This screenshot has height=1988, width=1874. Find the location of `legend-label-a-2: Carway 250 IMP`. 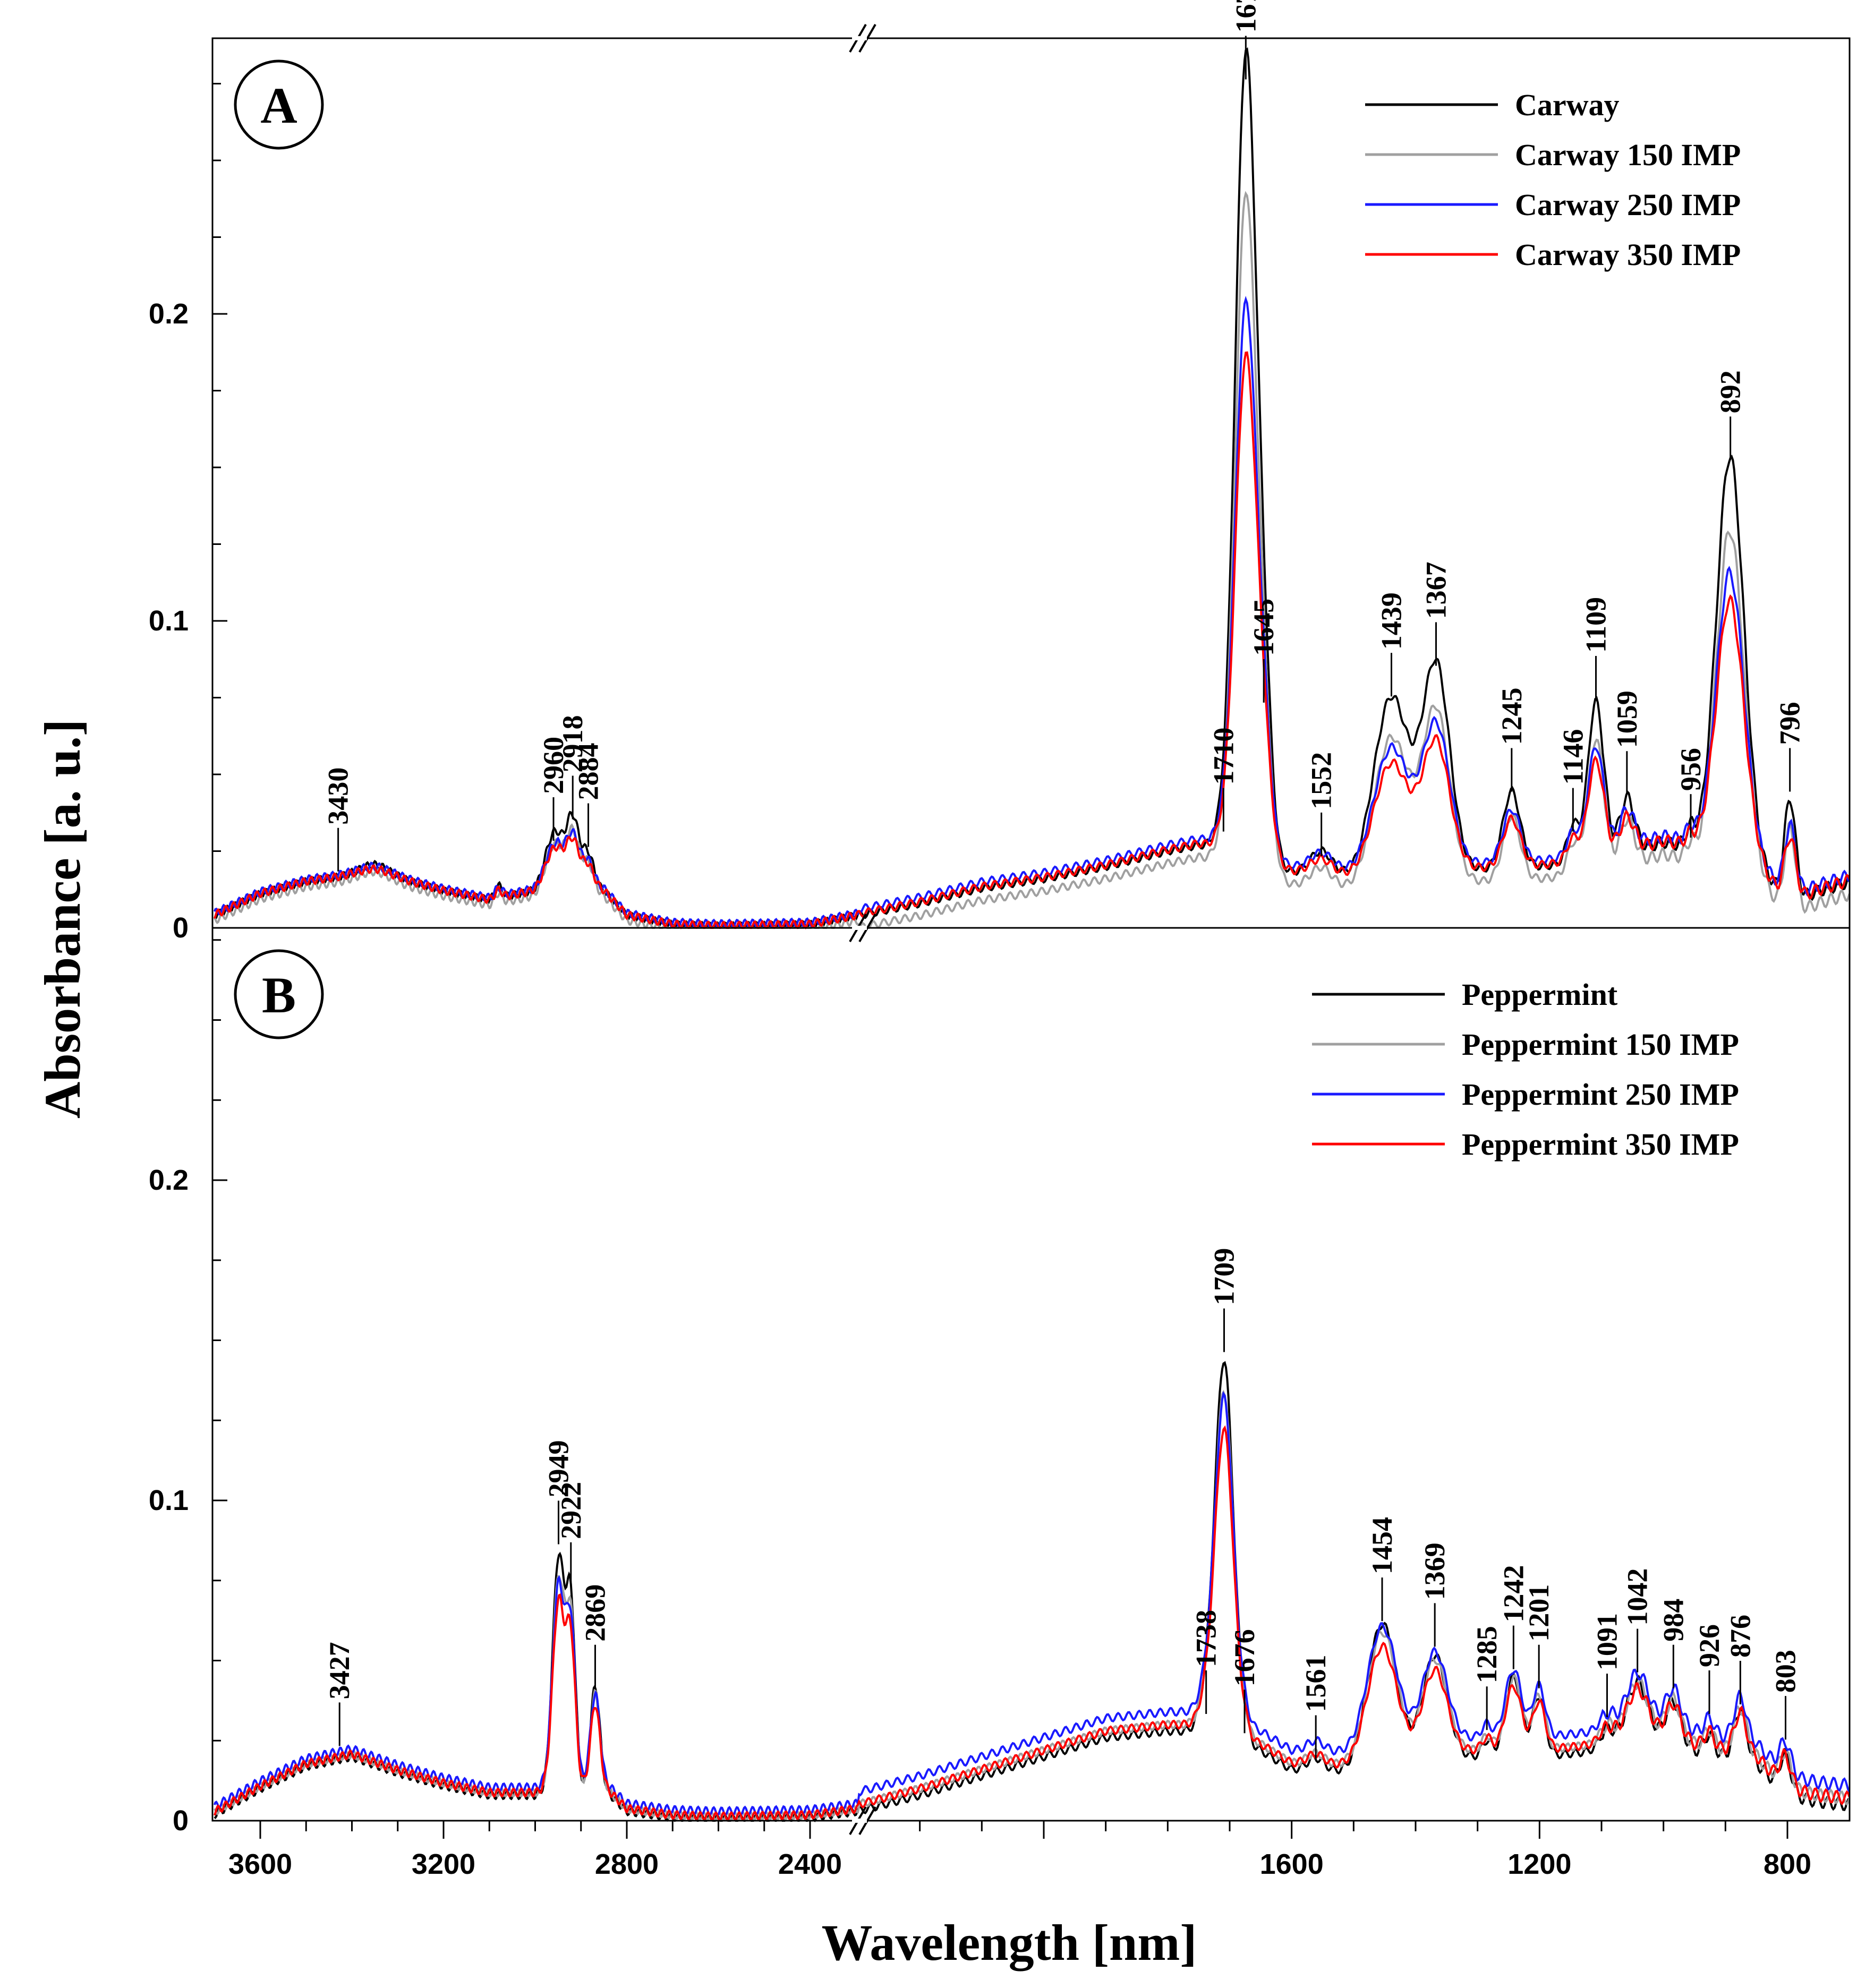

legend-label-a-2: Carway 250 IMP is located at coordinates (1628, 205).